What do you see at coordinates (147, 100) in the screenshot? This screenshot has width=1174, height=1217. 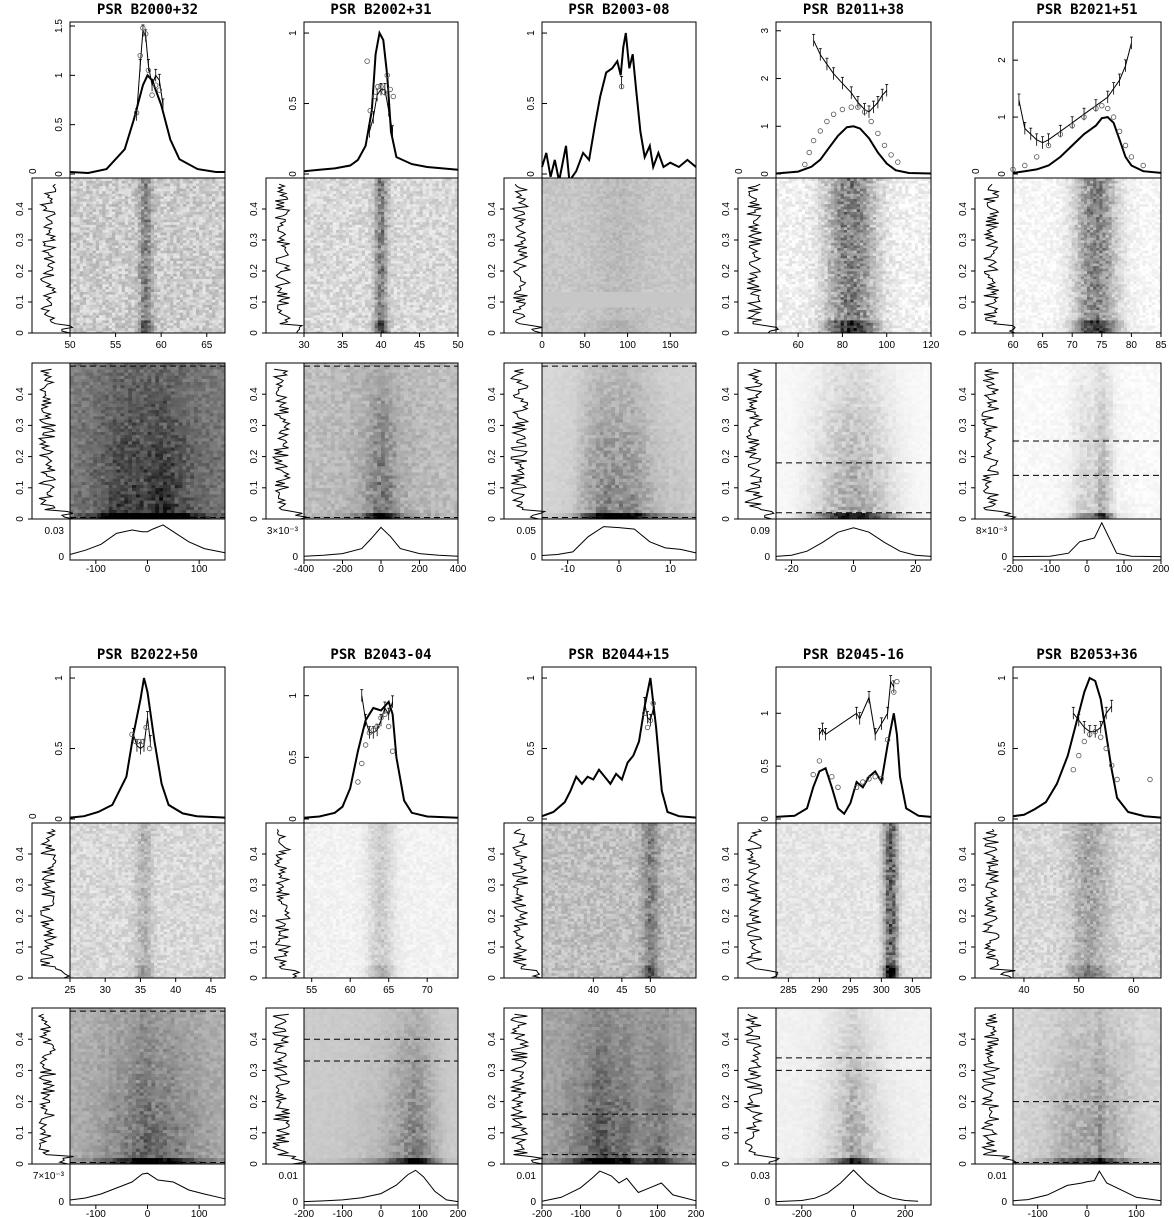 I see `profile-frame` at bounding box center [147, 100].